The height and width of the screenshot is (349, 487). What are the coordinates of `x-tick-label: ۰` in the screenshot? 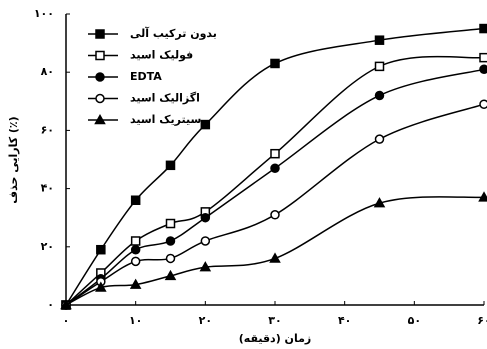 It's located at (66, 320).